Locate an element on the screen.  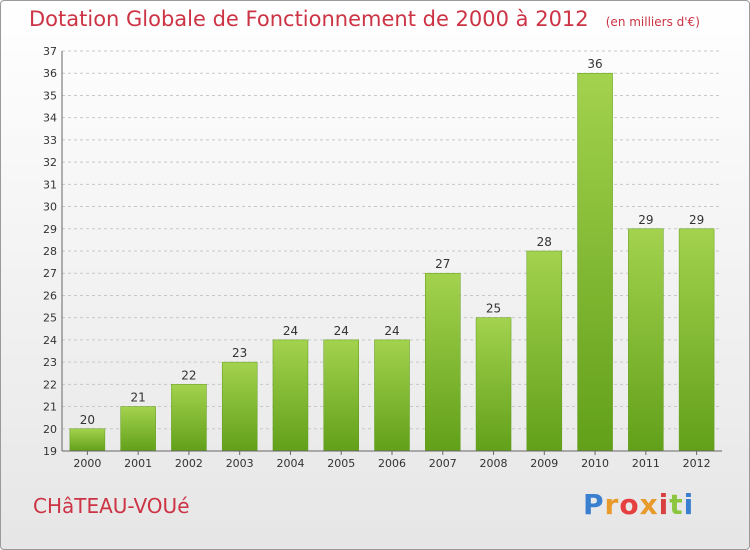
chart-subtitle: (en milliers d'€) is located at coordinates (652, 22).